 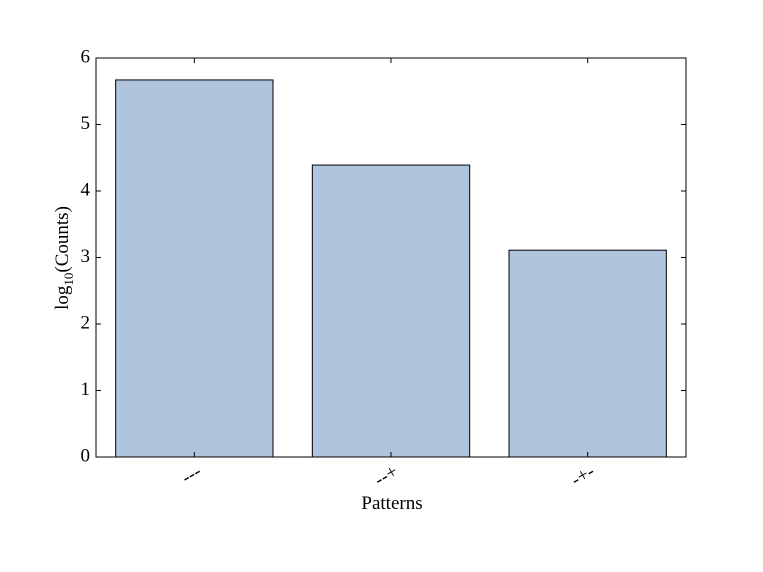 What do you see at coordinates (86, 56) in the screenshot?
I see `y-tick-label: 6` at bounding box center [86, 56].